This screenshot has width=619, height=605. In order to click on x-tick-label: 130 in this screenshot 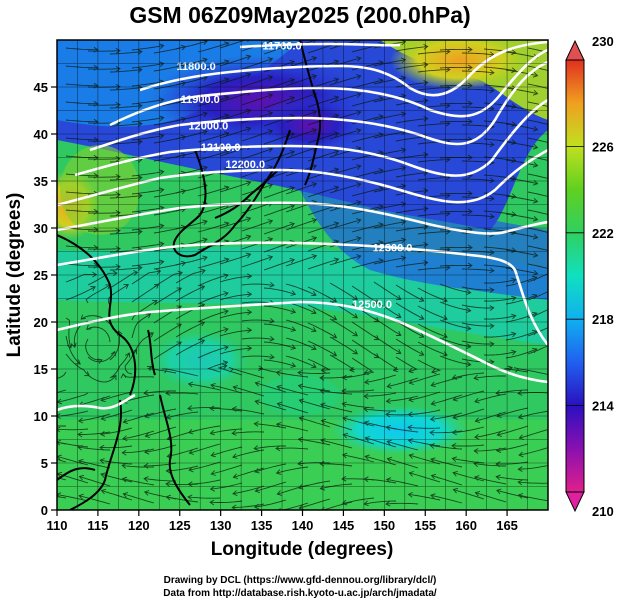, I will do `click(221, 525)`.